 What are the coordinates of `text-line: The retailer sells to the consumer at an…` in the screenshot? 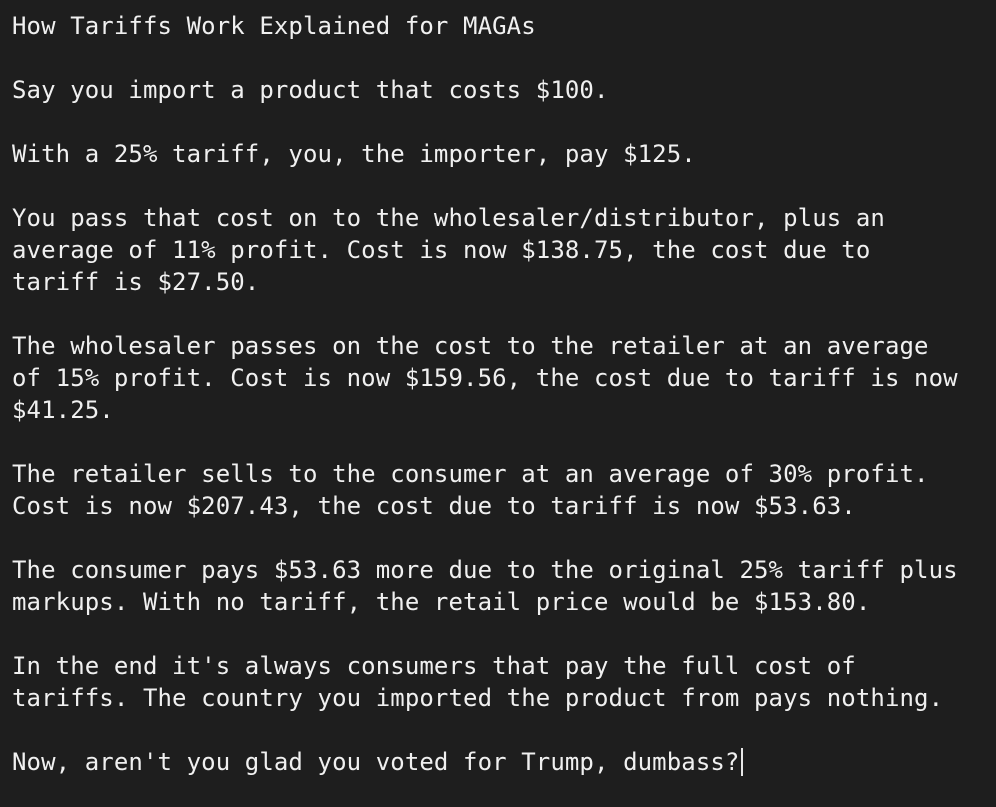 It's located at (470, 474).